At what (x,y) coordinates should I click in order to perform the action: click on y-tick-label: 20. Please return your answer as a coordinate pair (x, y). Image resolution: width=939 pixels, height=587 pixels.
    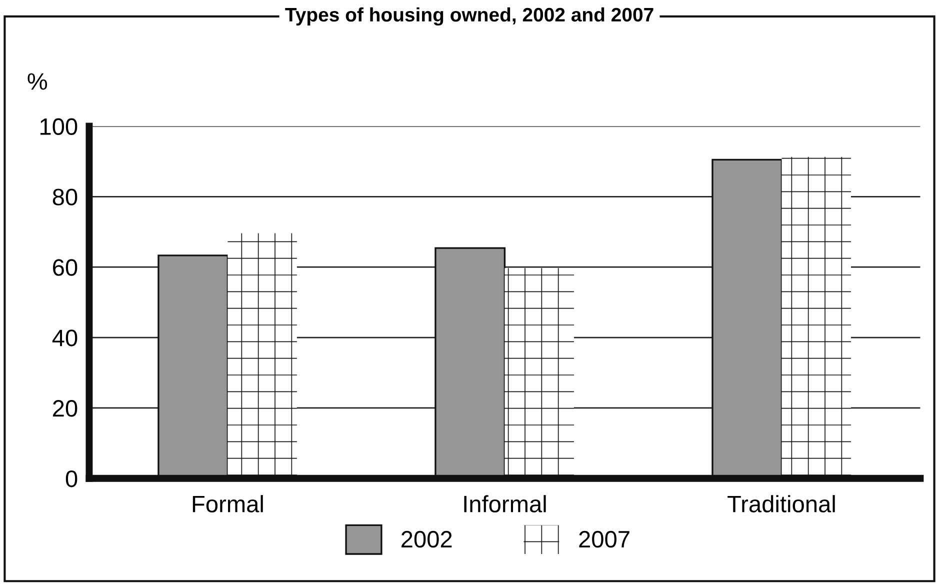
    Looking at the image, I should click on (65, 408).